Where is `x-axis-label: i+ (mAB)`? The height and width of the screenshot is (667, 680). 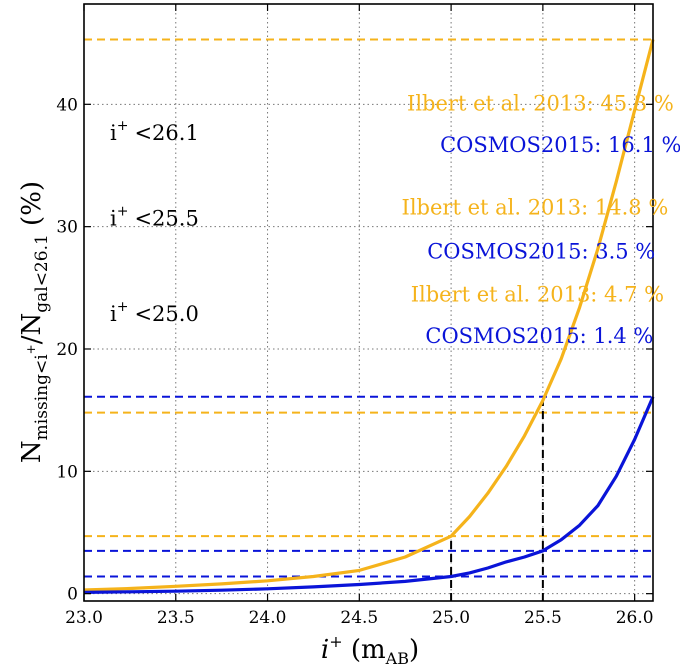 x-axis-label: i+ (mAB) is located at coordinates (370, 649).